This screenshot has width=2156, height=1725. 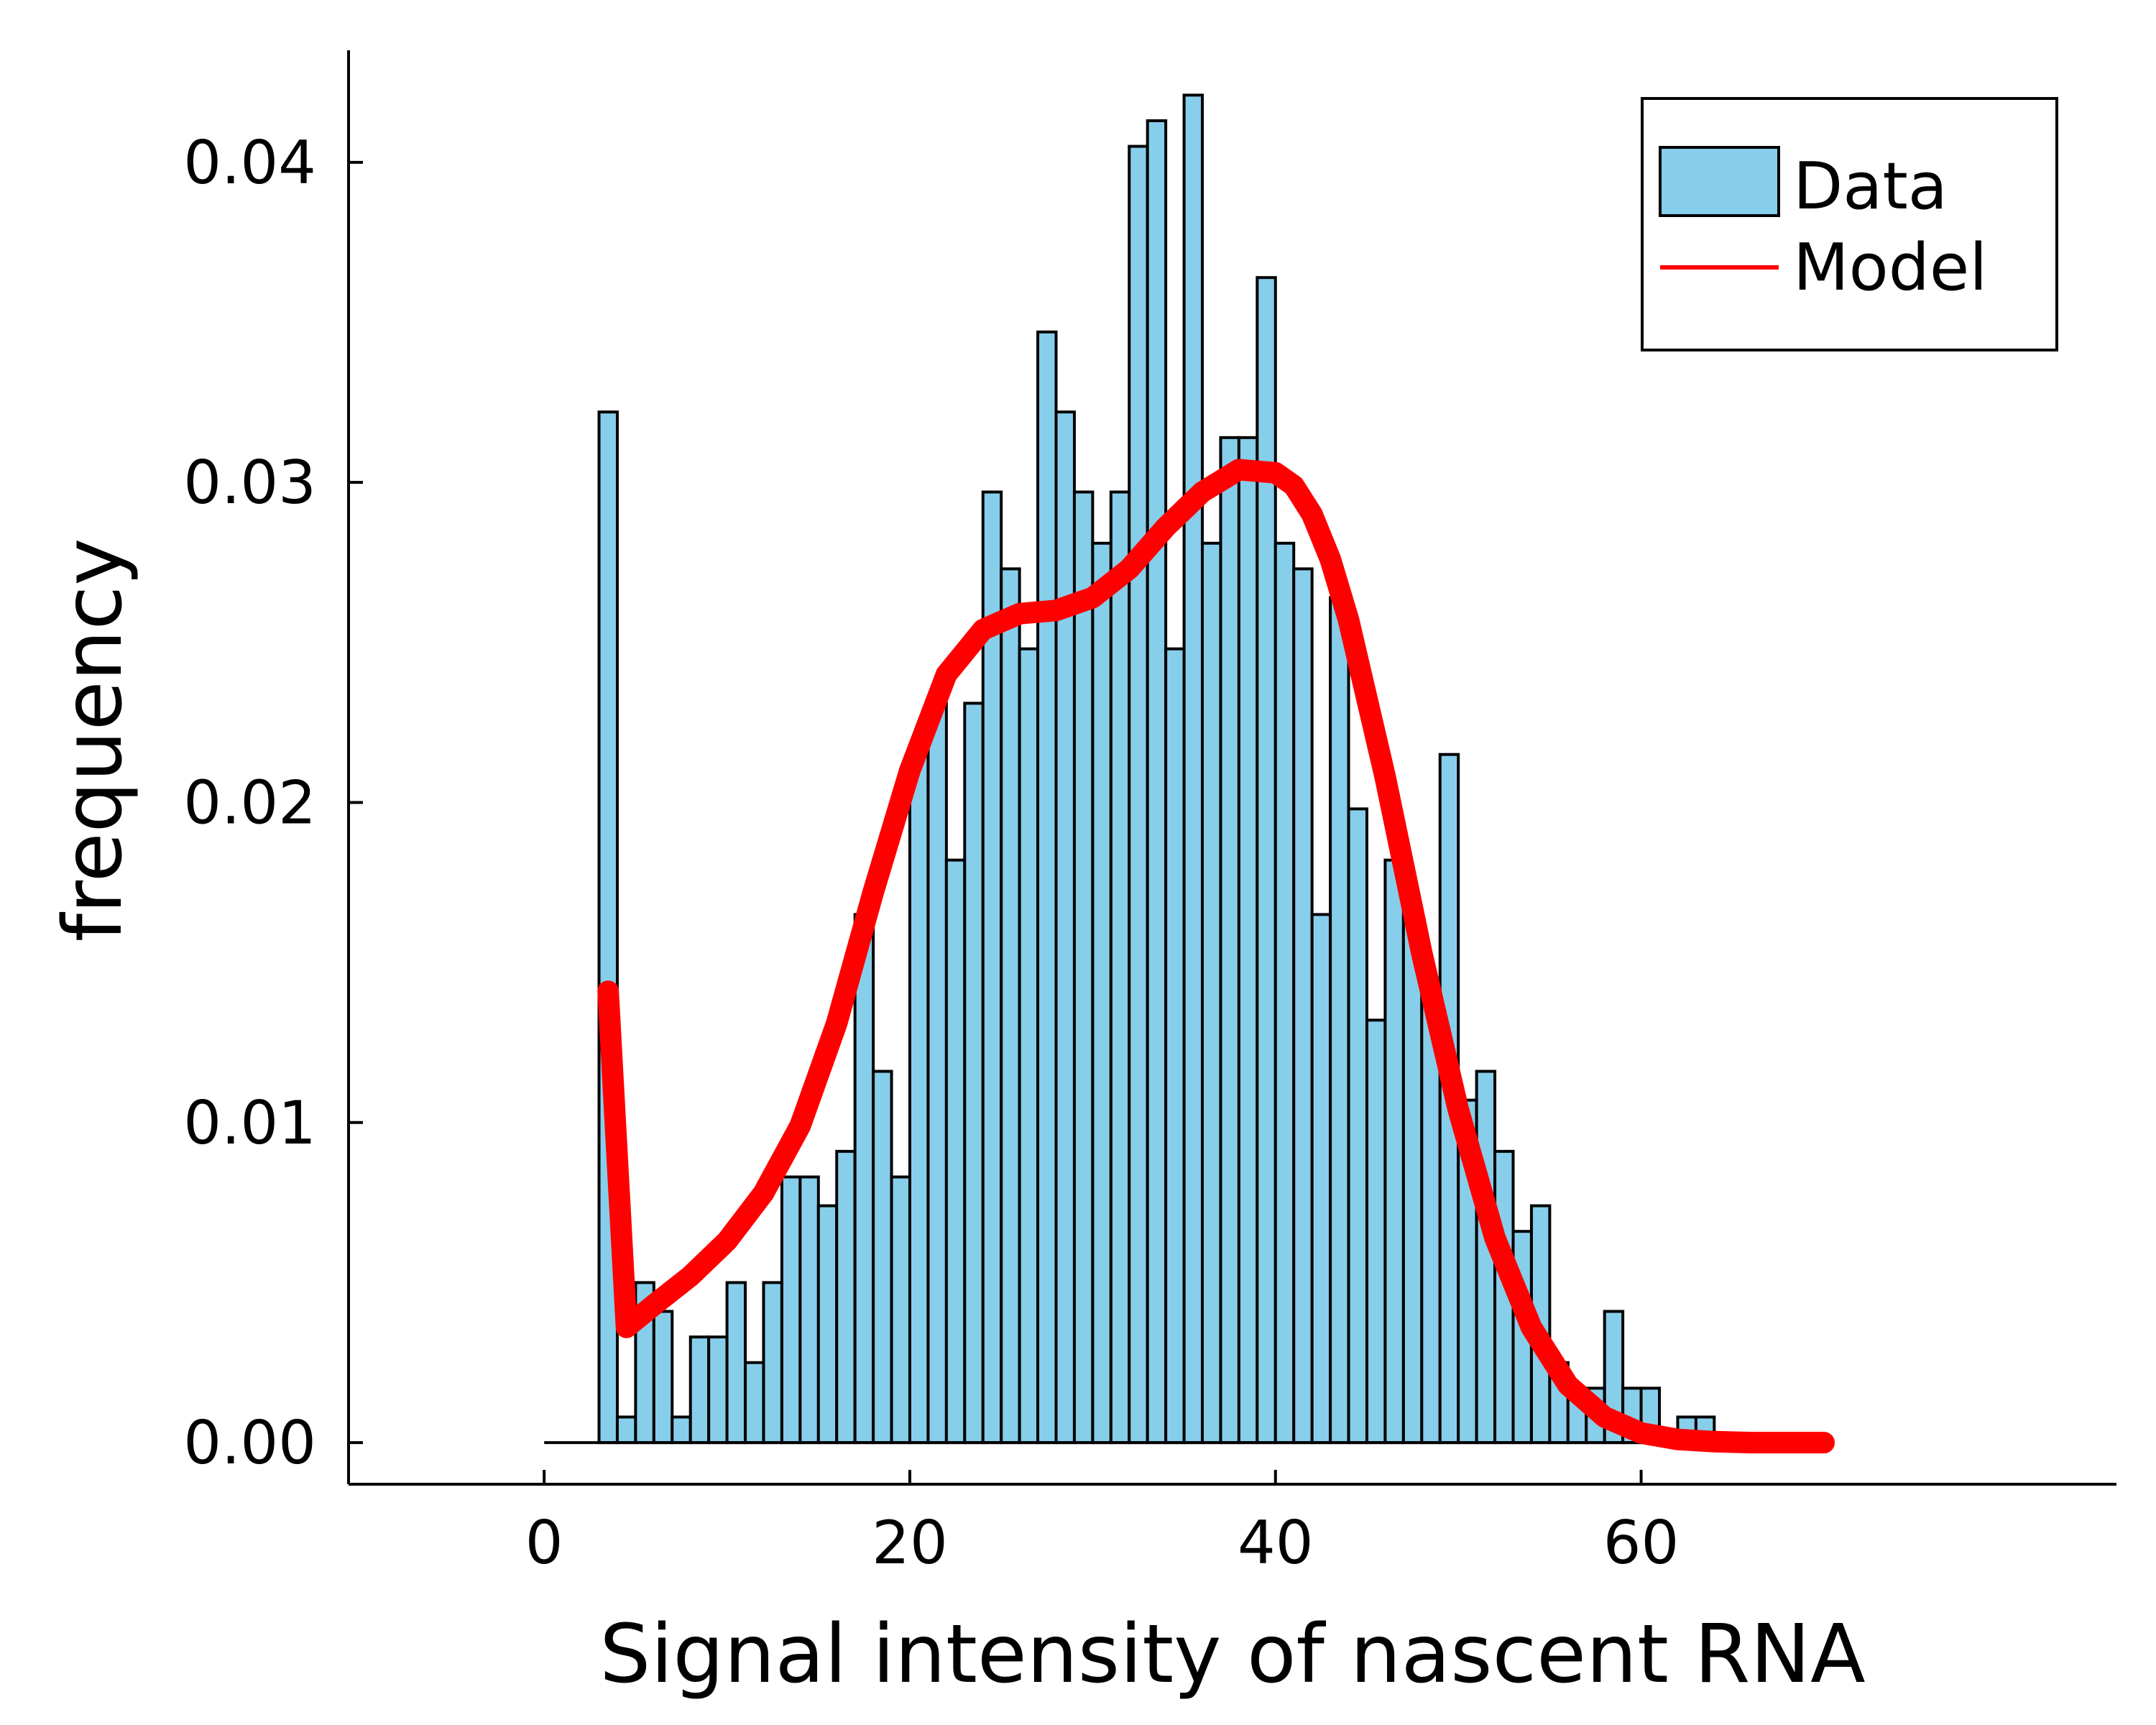 I want to click on x-axis-label: Signal intensity of nascent RNA, so click(x=1232, y=1654).